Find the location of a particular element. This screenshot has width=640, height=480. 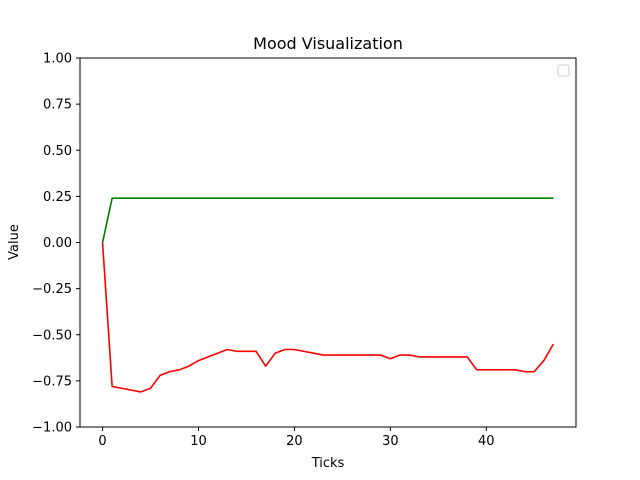

y-axis-label: Value is located at coordinates (14, 242).